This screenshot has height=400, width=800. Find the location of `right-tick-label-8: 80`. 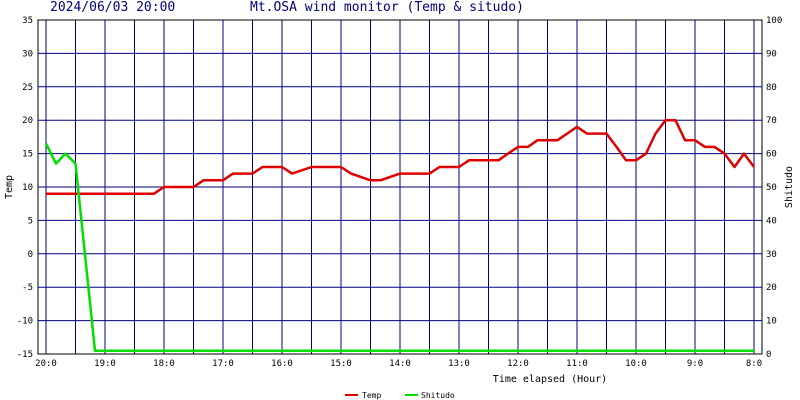

right-tick-label-8: 80 is located at coordinates (771, 88).